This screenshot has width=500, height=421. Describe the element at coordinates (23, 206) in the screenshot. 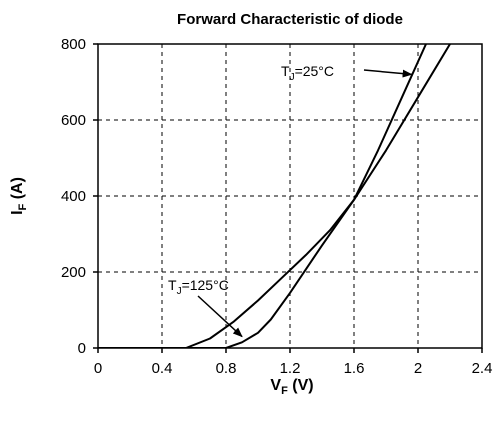

I see `y-axis-label-subscript: F` at that location.